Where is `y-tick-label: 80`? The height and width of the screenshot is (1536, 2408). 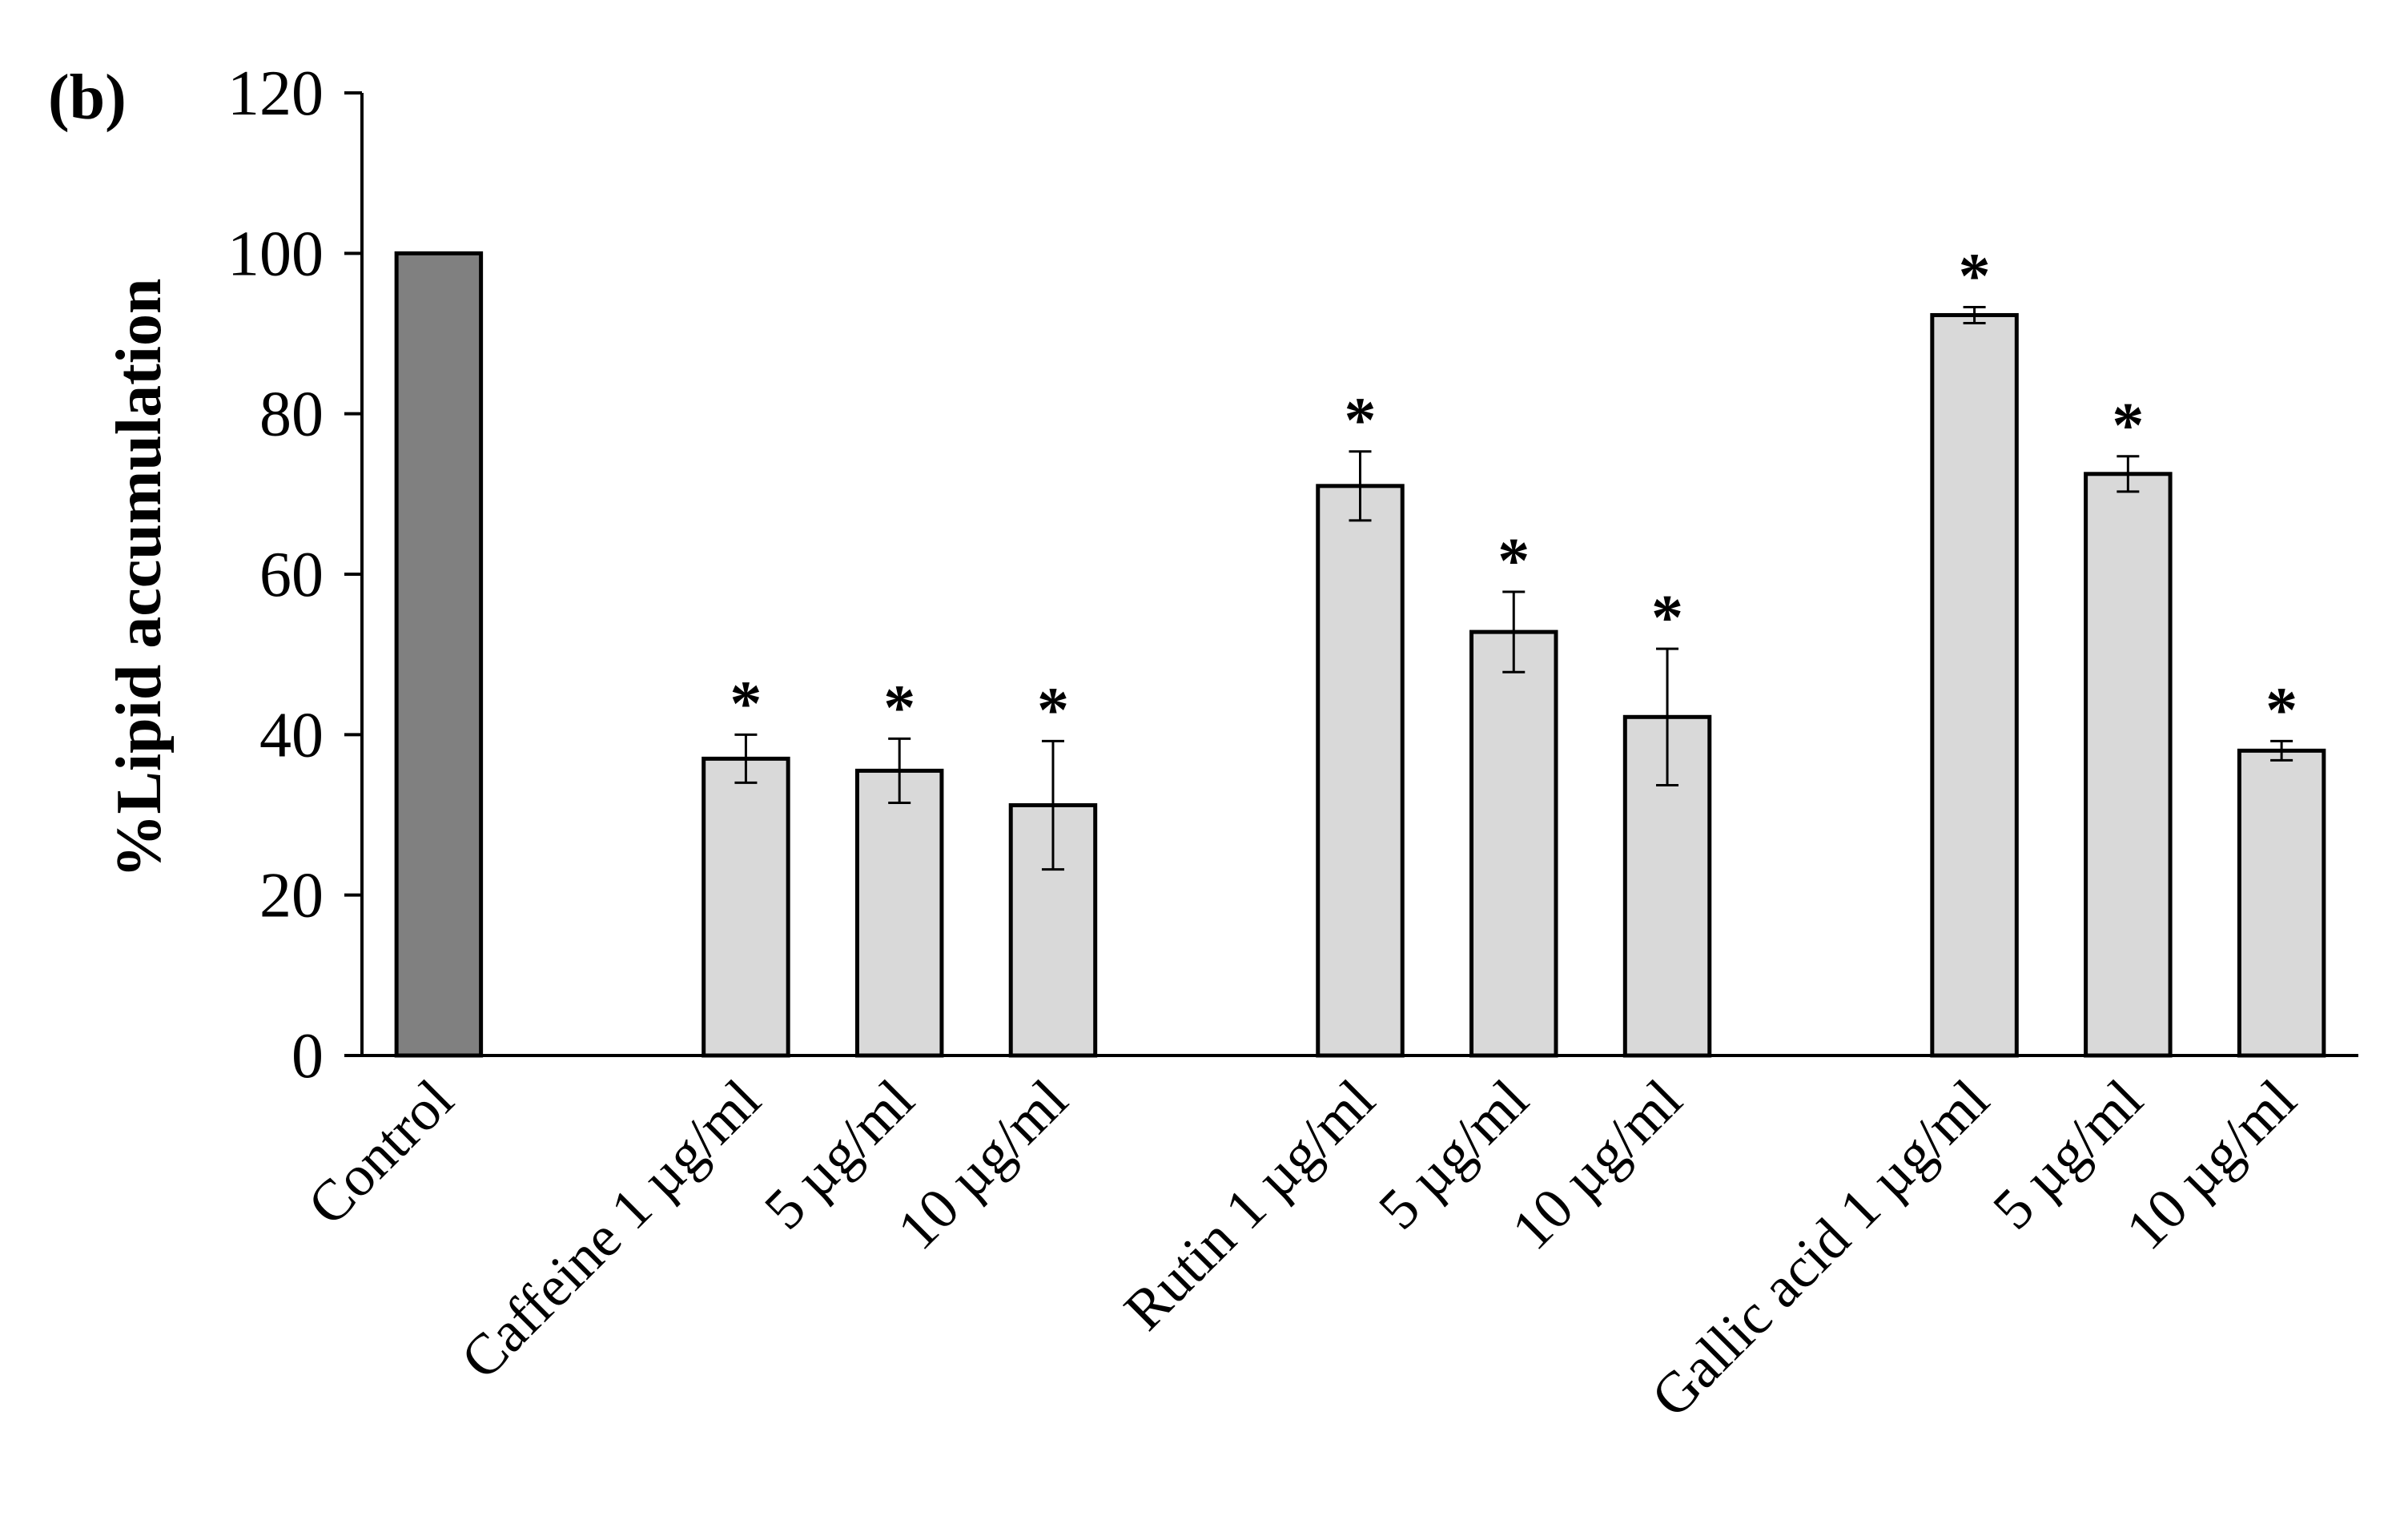
y-tick-label: 80 is located at coordinates (291, 415).